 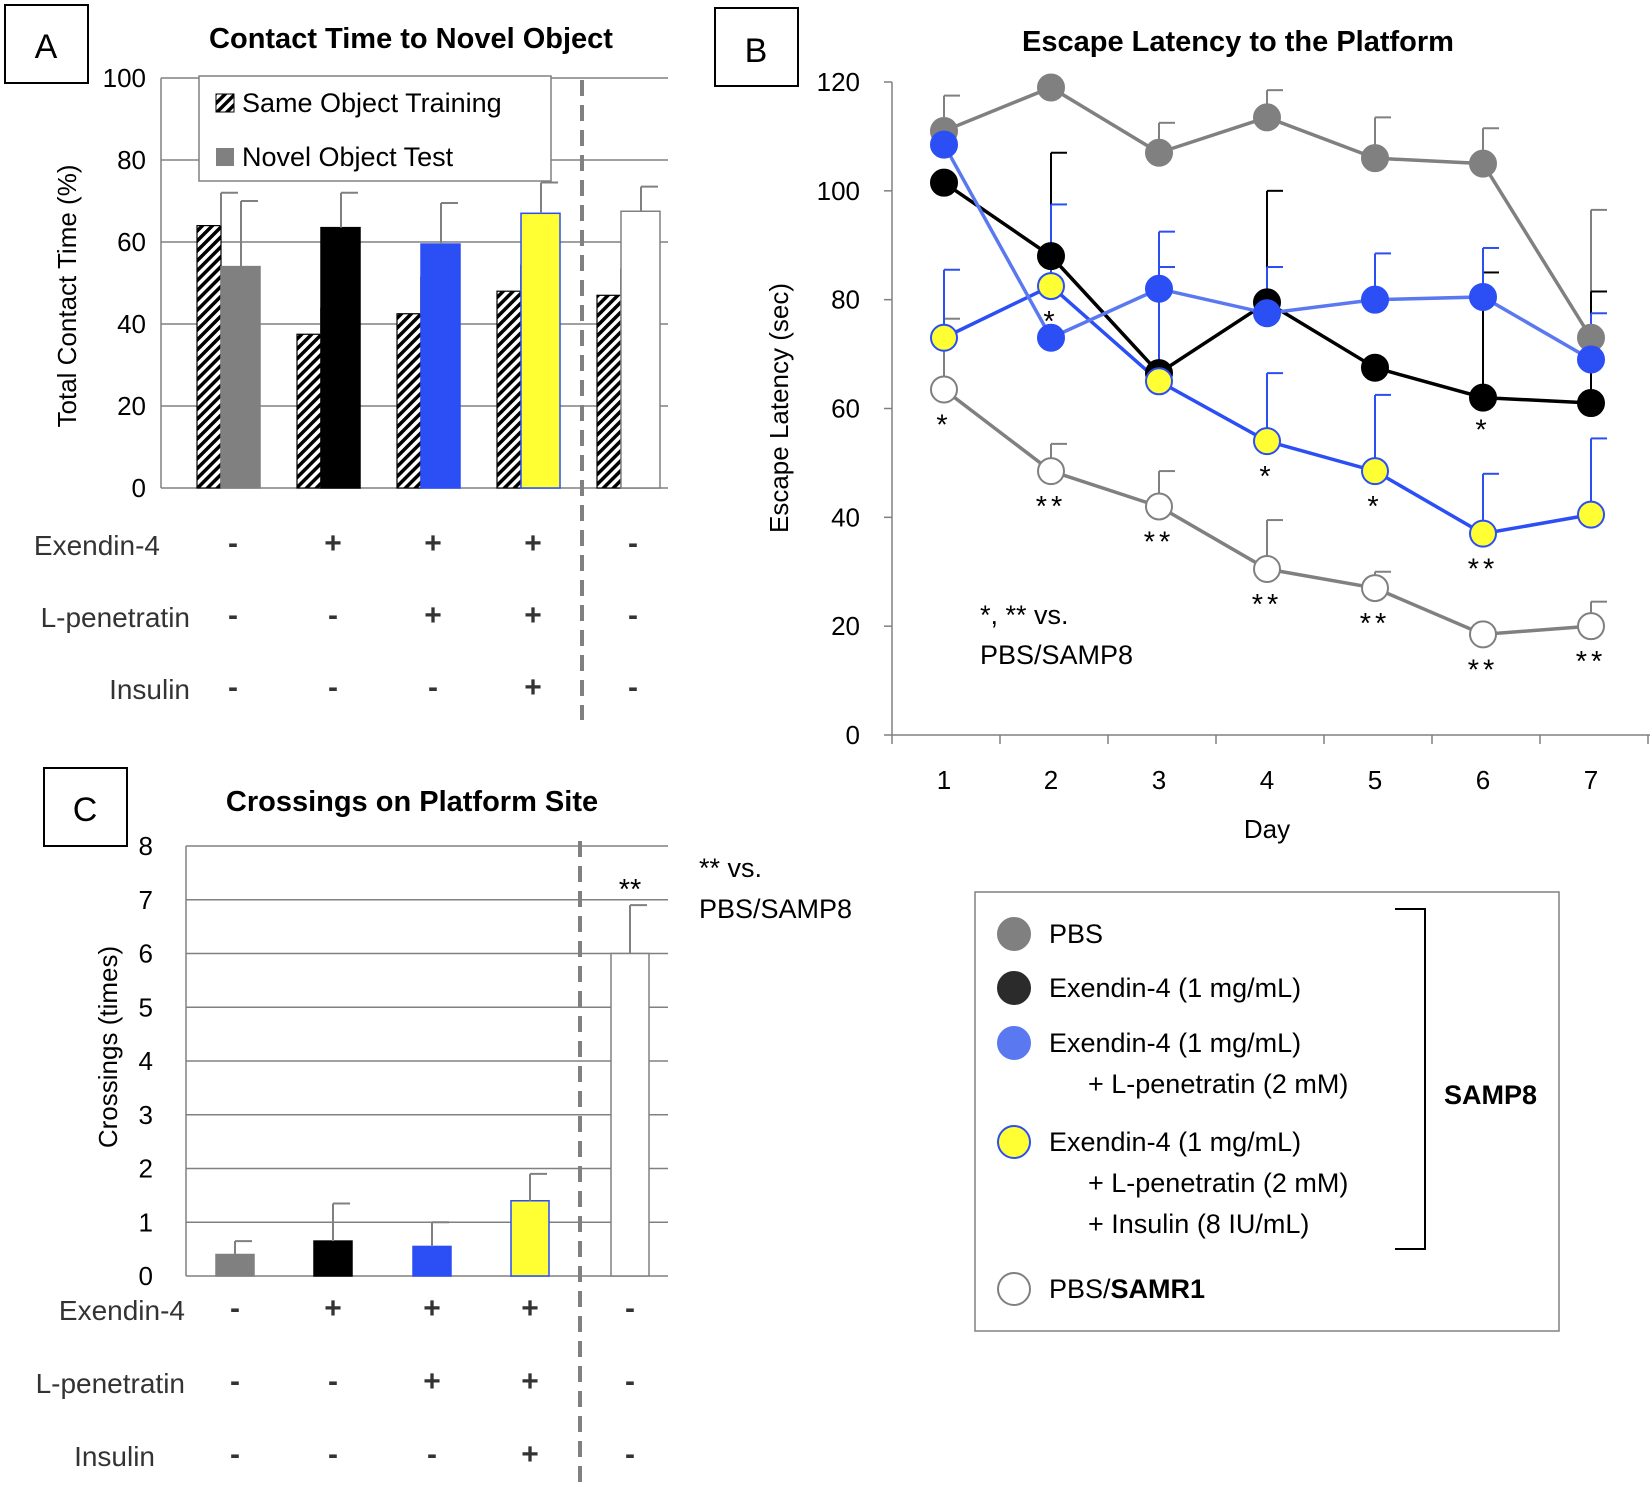 What do you see at coordinates (432, 1308) in the screenshot?
I see `panel-c-treatment-symbol: +` at bounding box center [432, 1308].